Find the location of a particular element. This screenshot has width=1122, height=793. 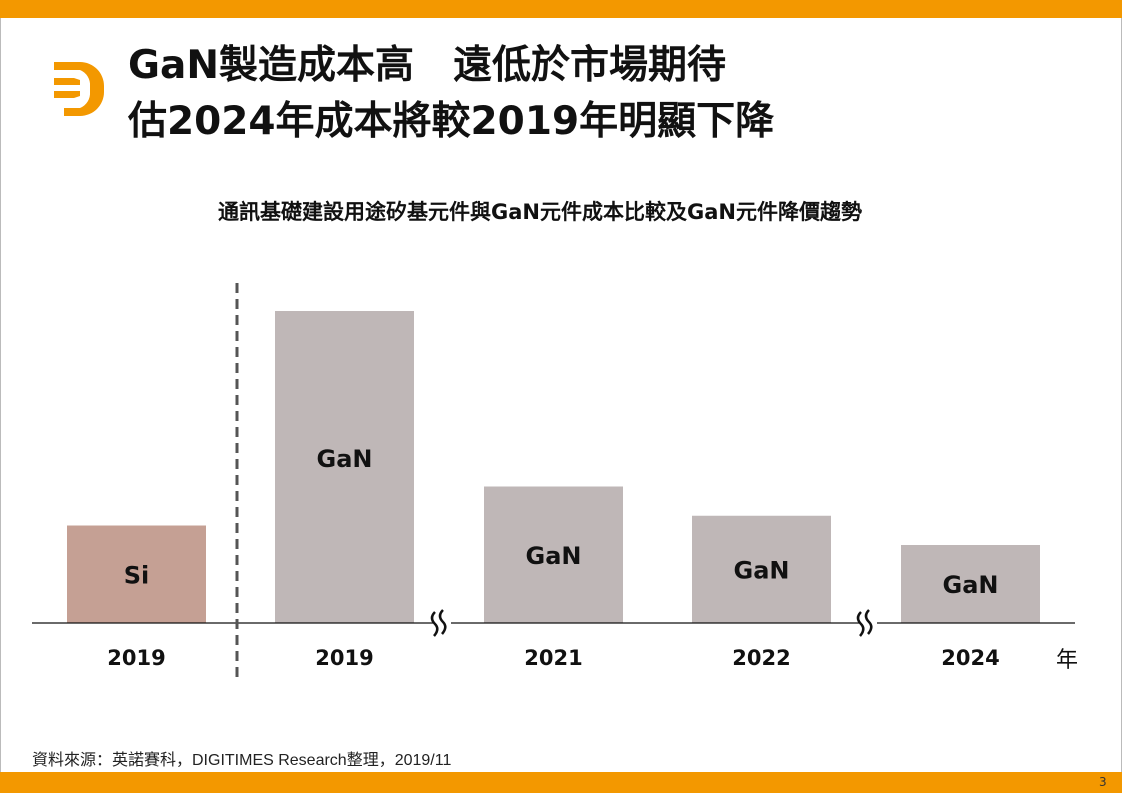

bar-si-2019 is located at coordinates (136, 574).